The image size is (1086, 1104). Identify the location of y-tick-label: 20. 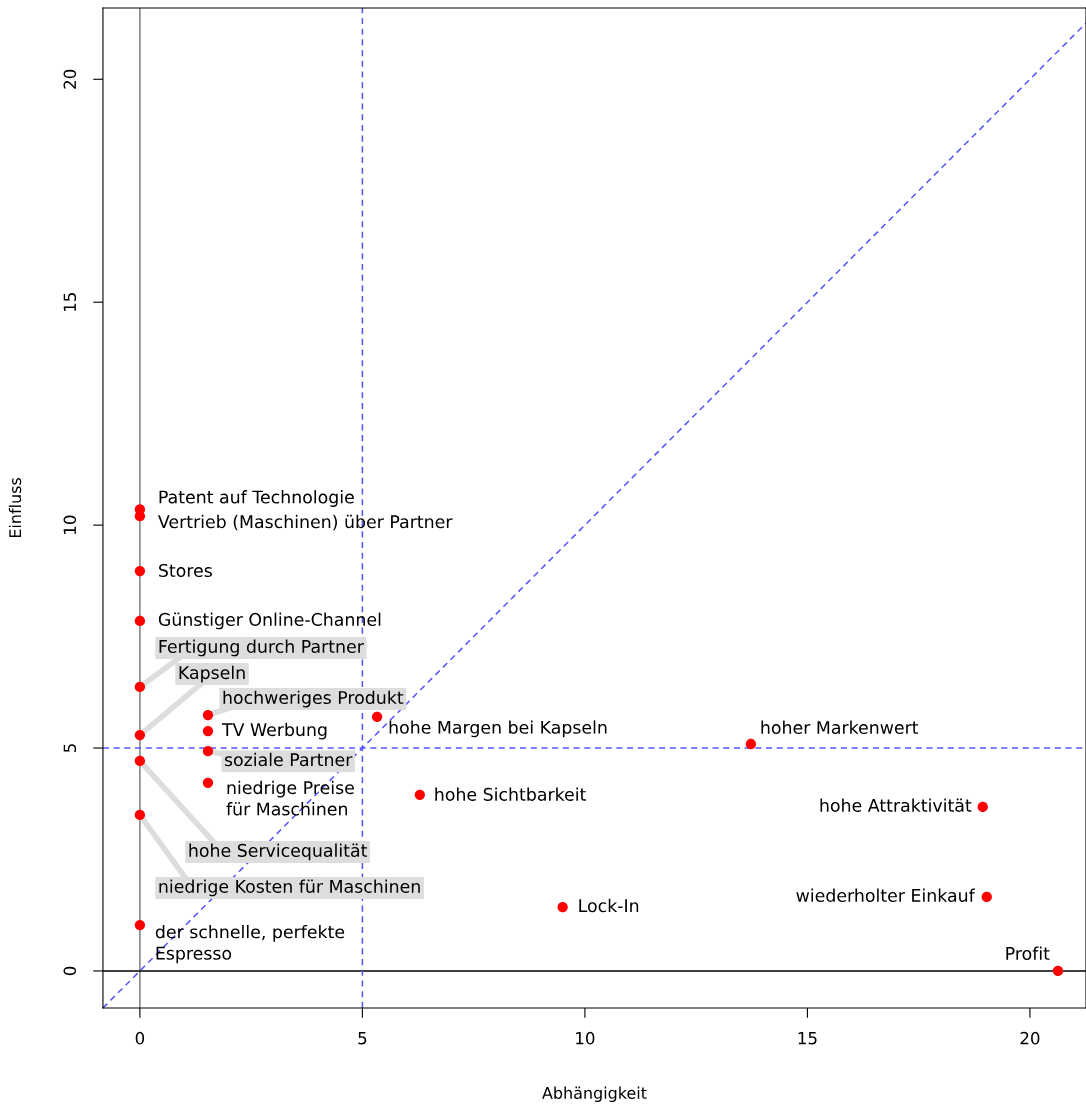
(70, 79).